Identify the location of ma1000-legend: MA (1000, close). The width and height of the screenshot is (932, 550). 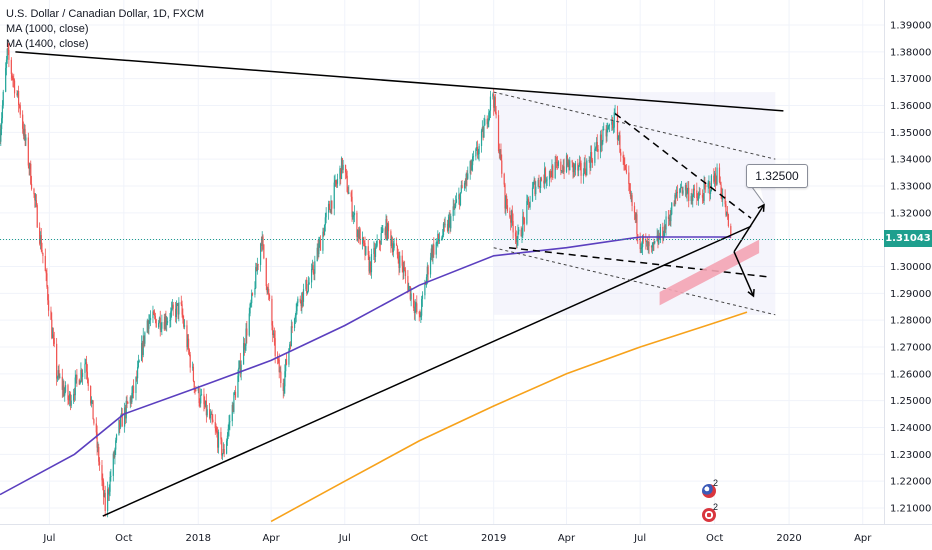
(47, 29).